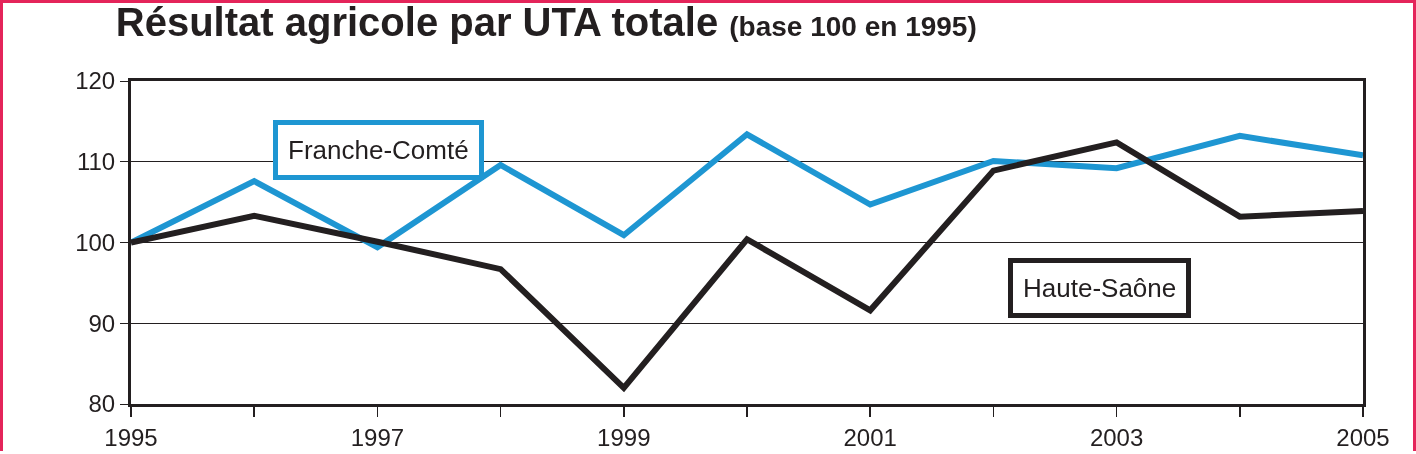 The width and height of the screenshot is (1416, 454). Describe the element at coordinates (417, 22) in the screenshot. I see `chart-title: Résultat agricole par UTA totale` at that location.